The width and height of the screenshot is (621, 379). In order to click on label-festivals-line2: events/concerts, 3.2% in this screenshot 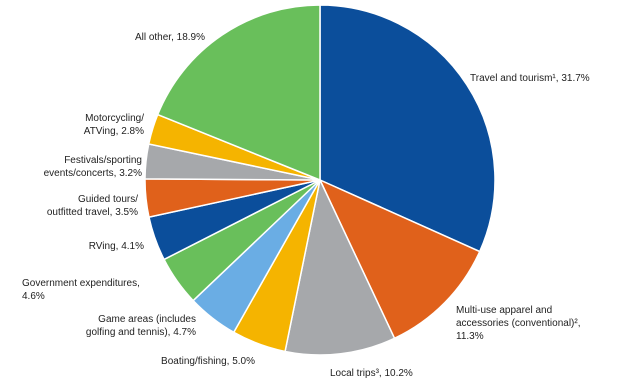, I will do `click(93, 173)`.